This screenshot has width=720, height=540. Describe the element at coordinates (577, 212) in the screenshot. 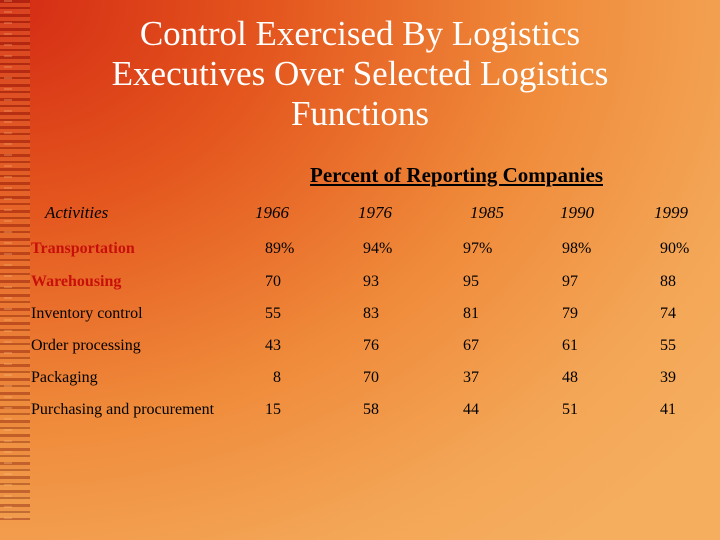

I see `header-1990: 1990` at that location.